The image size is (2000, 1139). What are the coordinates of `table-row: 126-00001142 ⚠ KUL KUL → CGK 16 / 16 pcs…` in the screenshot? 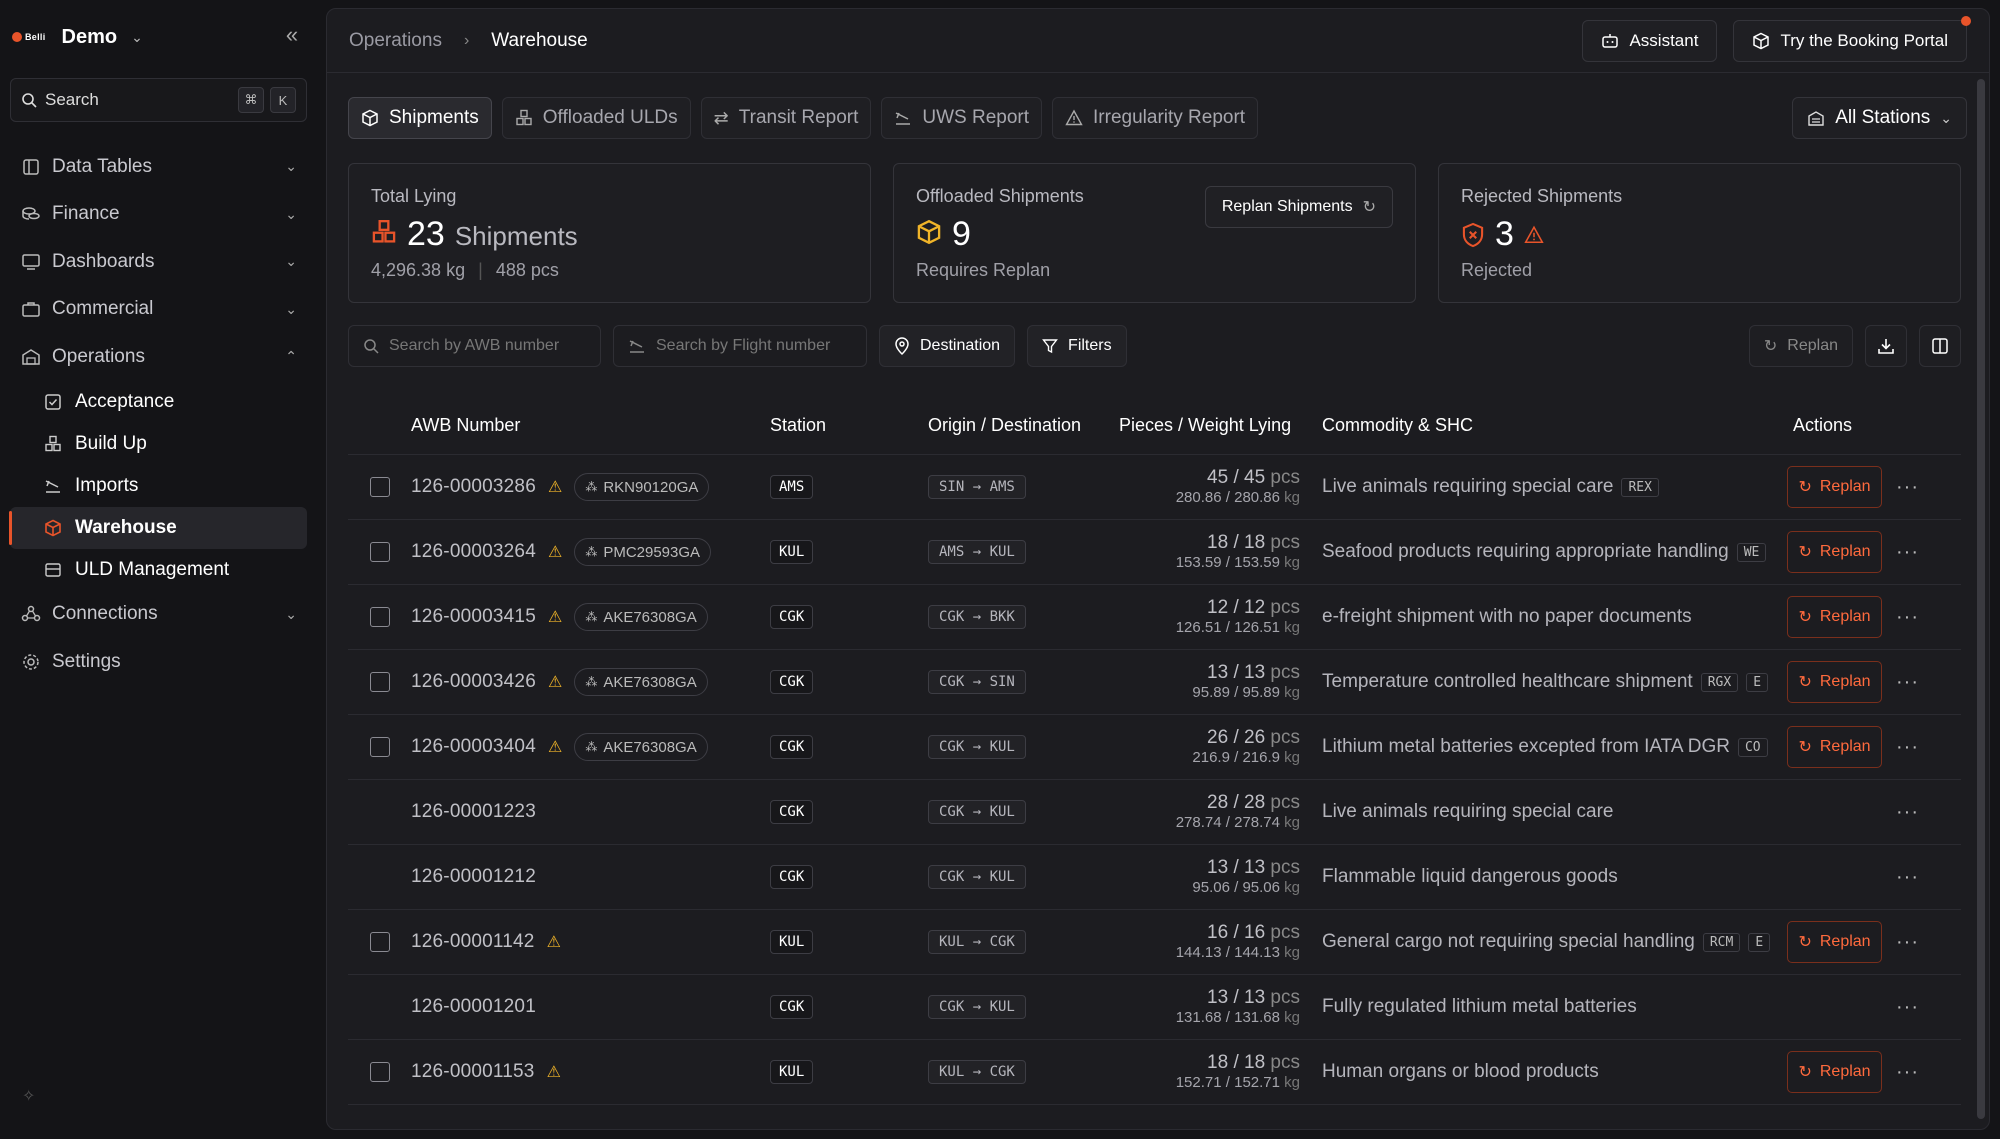 It's located at (1154, 942).